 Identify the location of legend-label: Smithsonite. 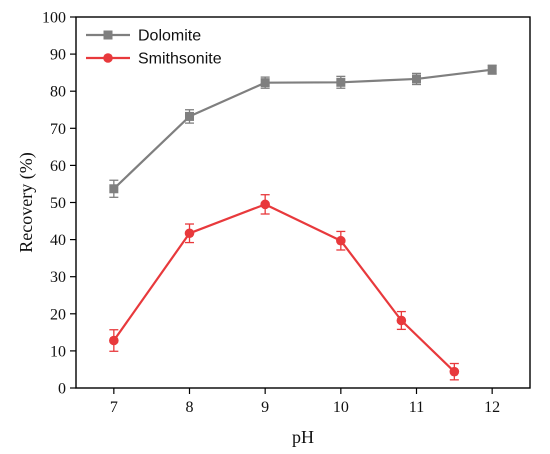
(180, 59).